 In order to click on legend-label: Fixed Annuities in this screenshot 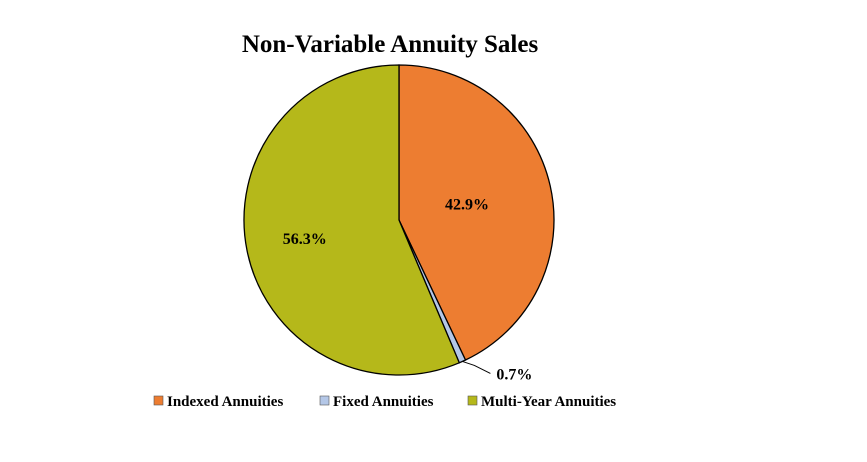, I will do `click(383, 402)`.